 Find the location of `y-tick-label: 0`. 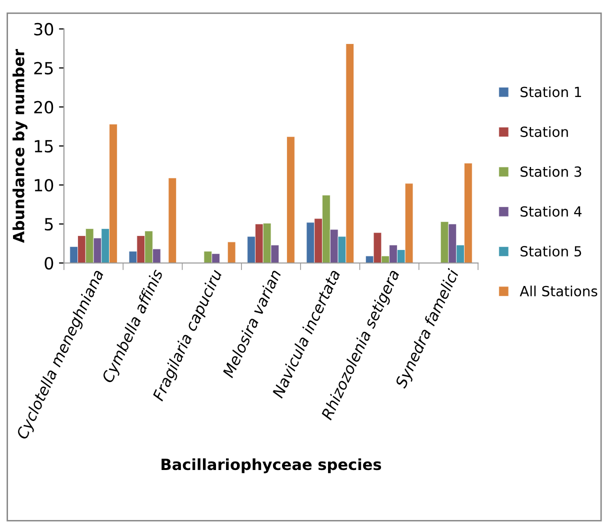

y-tick-label: 0 is located at coordinates (49, 263).